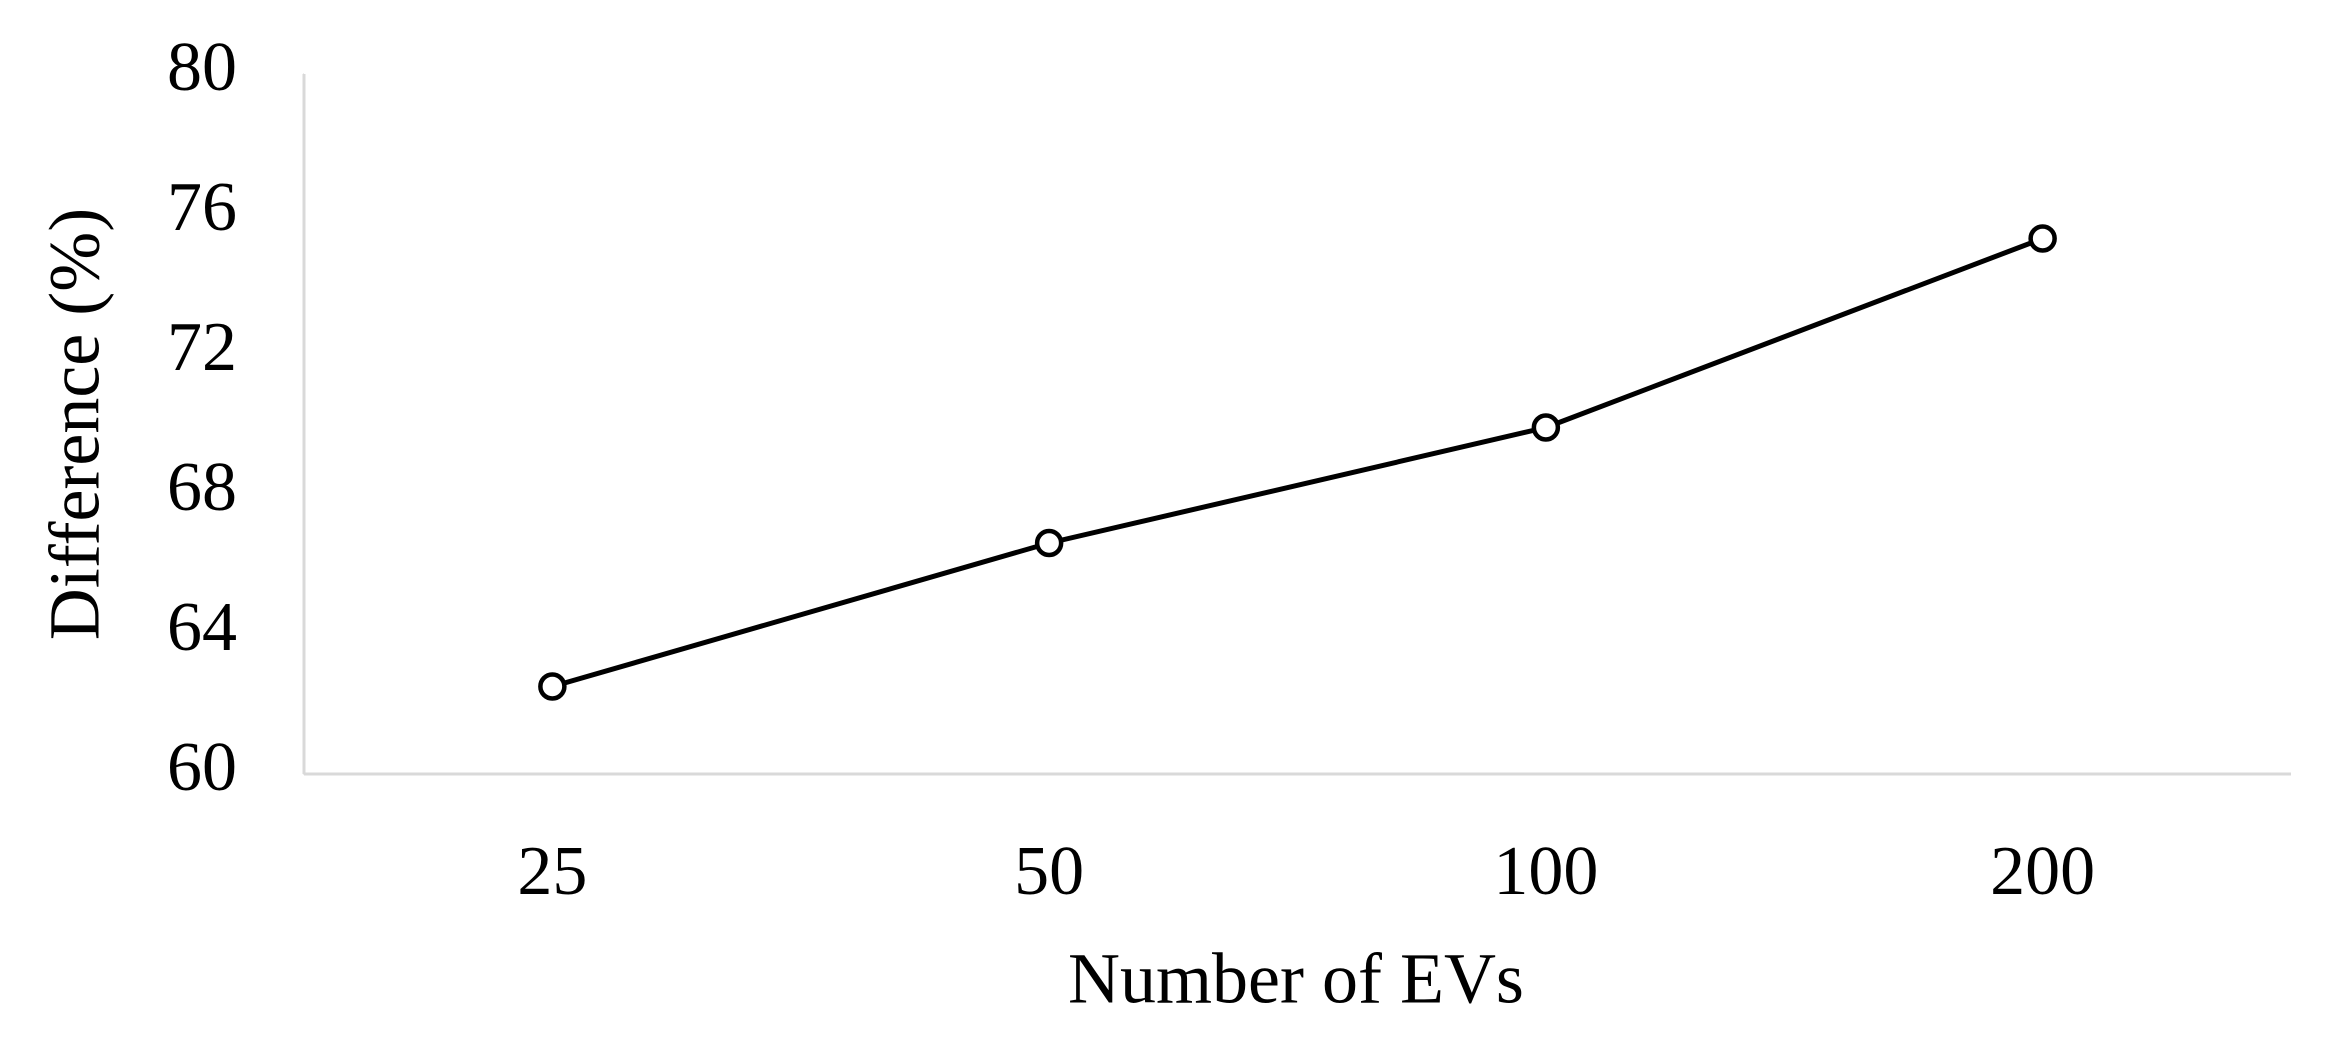 The image size is (2325, 1047). I want to click on x-tick-label: 100, so click(1545, 871).